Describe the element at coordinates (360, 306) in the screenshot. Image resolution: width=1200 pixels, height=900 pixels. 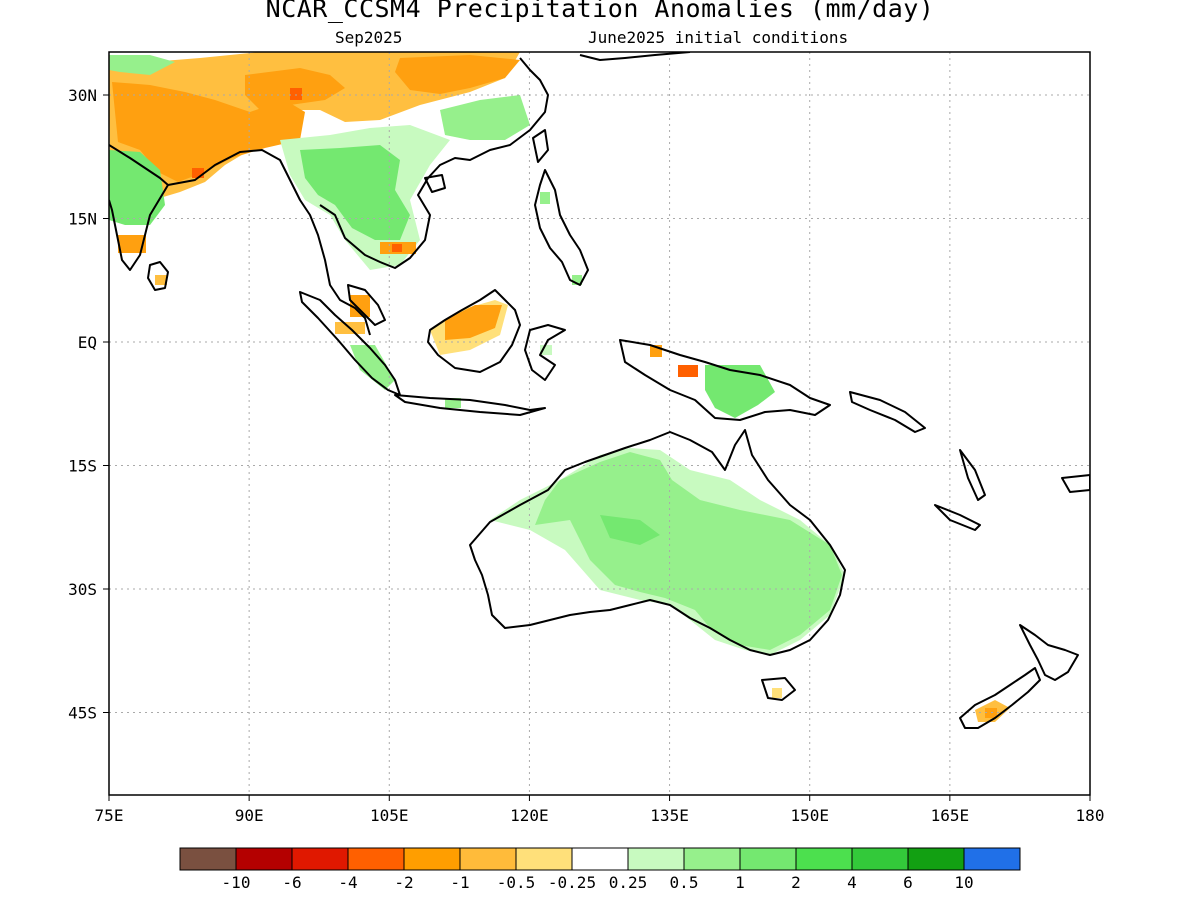
I see `dry-anomaly-malay-peninsula` at that location.